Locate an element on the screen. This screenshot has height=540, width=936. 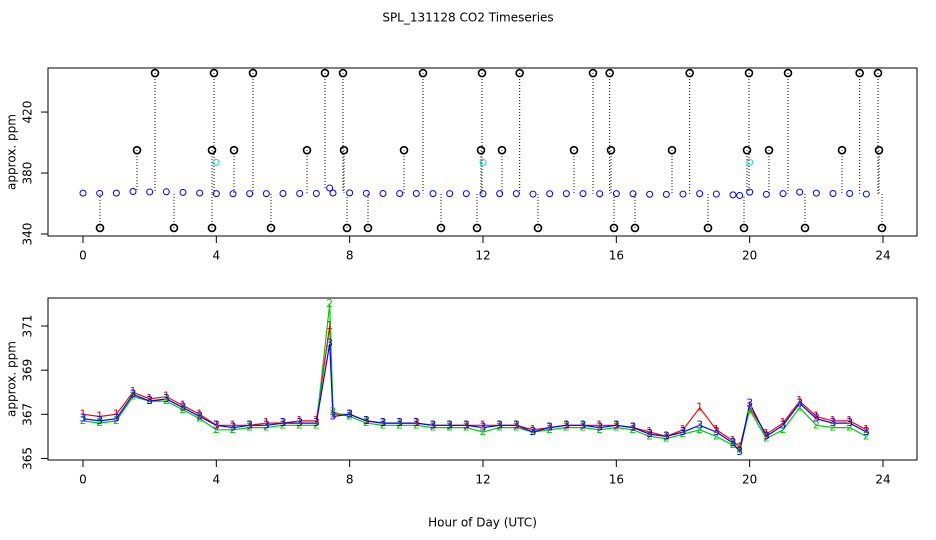
x-tick-label: 16 is located at coordinates (616, 480).